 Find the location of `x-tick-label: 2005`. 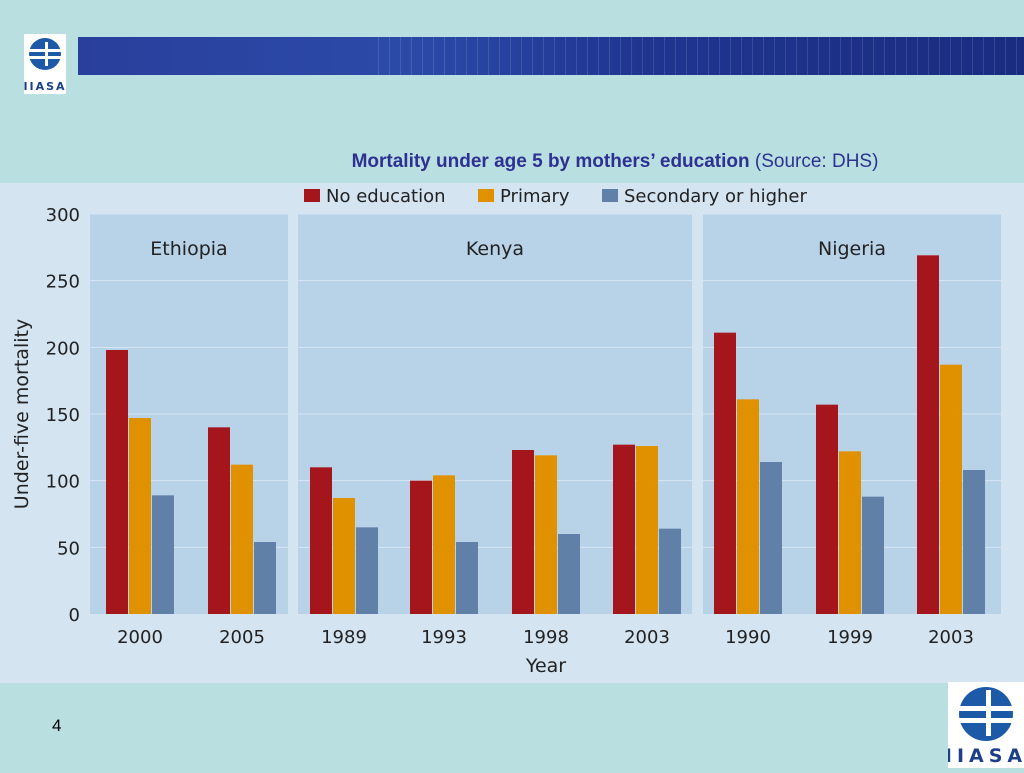

x-tick-label: 2005 is located at coordinates (242, 637).